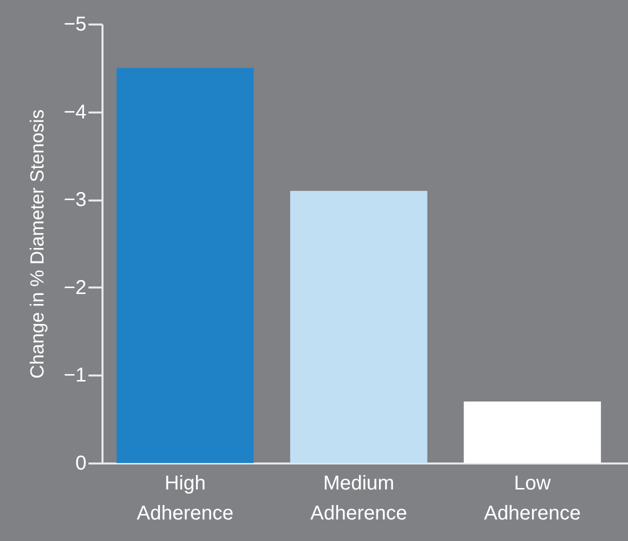 The height and width of the screenshot is (541, 628). I want to click on y-tick-label: −1, so click(75, 375).